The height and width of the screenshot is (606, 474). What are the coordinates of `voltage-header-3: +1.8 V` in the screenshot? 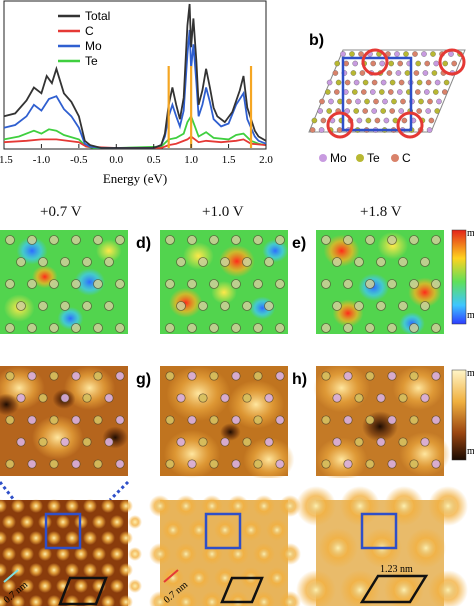 It's located at (381, 212).